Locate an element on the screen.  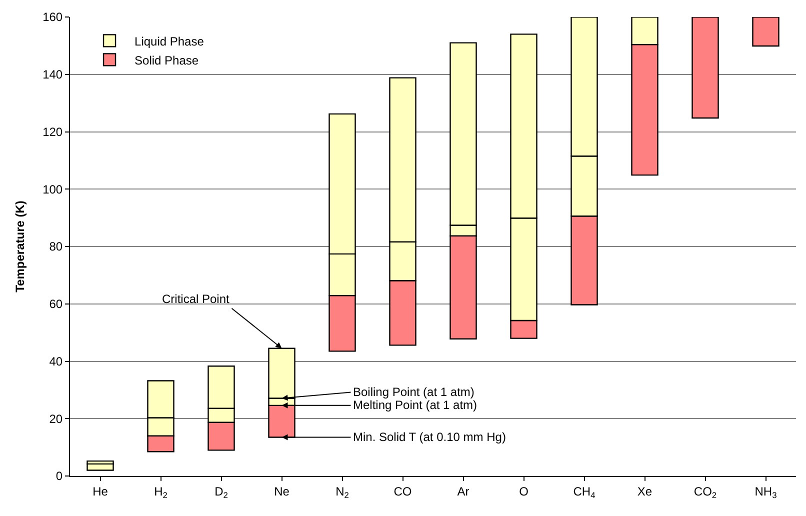
x-tick-label: Xe is located at coordinates (644, 491).